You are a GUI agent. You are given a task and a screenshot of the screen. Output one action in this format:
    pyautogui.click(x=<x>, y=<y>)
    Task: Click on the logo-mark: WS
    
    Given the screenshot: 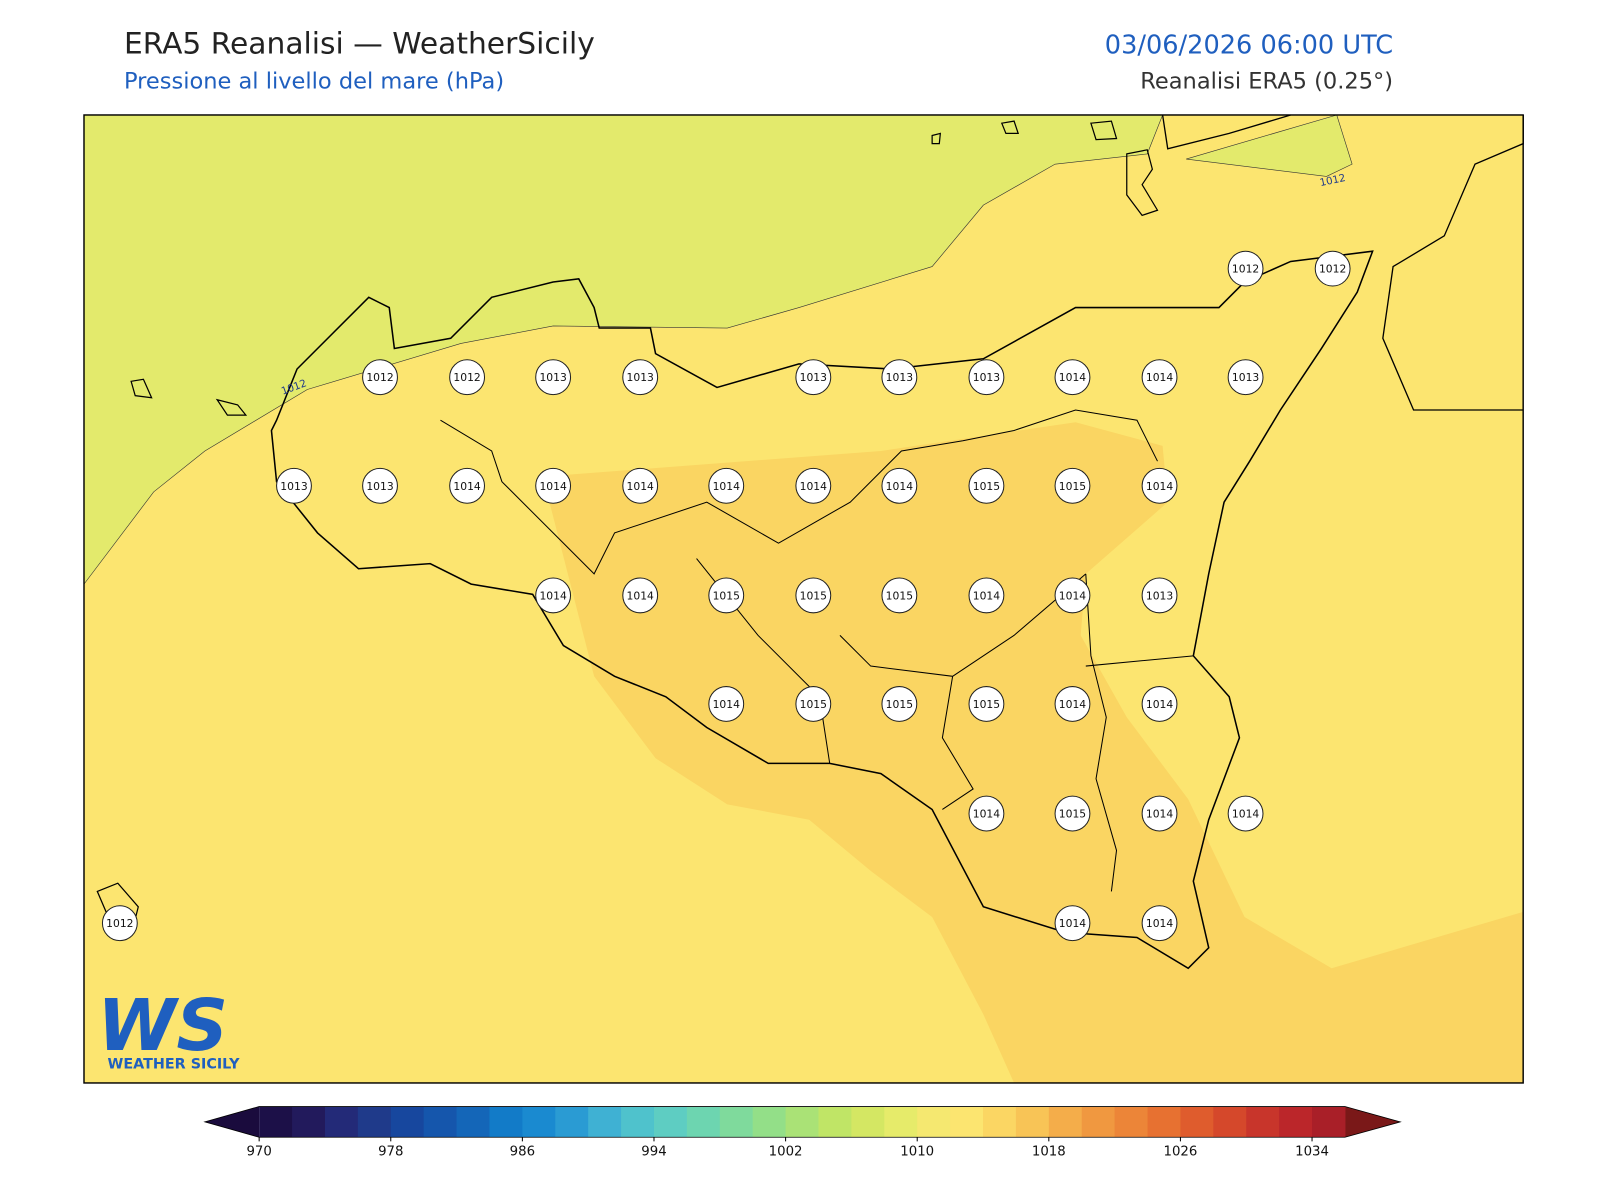 What is the action you would take?
    pyautogui.click(x=162, y=1025)
    